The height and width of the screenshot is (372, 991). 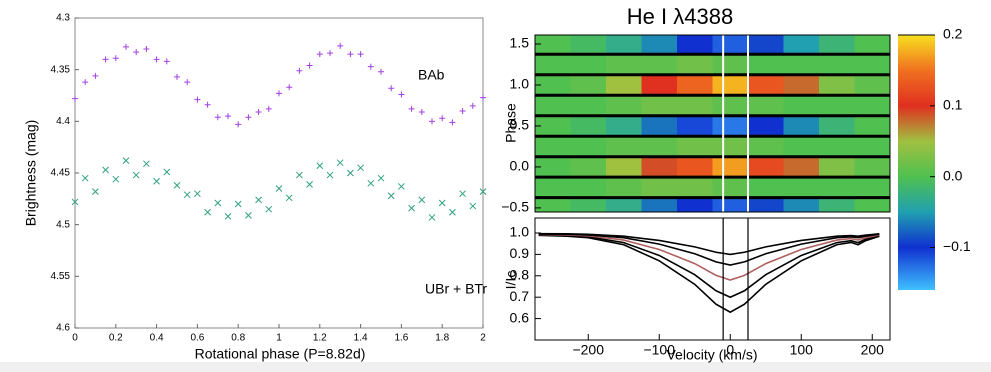 I want to click on frame, so click(x=712, y=279).